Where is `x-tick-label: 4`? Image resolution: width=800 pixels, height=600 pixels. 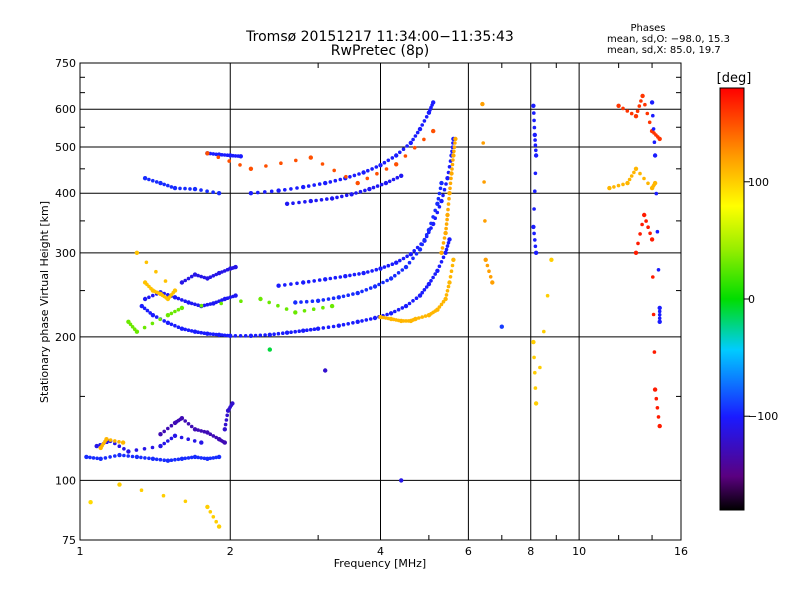
x-tick-label: 4 is located at coordinates (380, 551).